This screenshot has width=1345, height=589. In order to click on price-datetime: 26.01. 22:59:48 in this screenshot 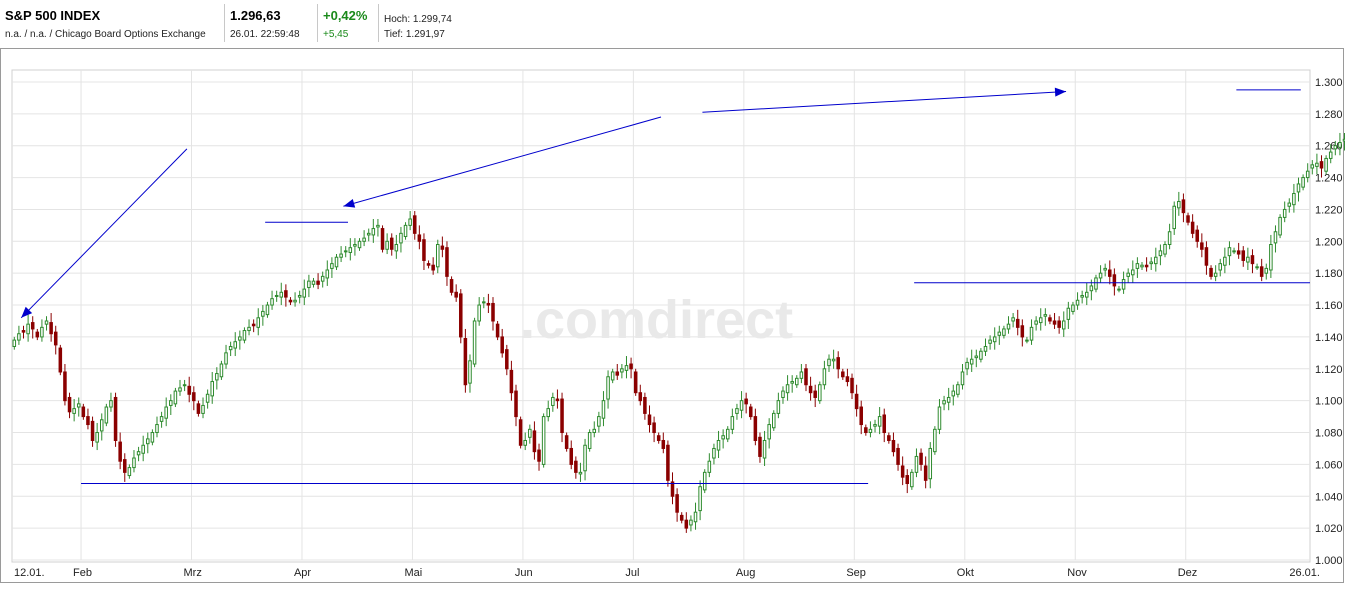, I will do `click(265, 34)`.